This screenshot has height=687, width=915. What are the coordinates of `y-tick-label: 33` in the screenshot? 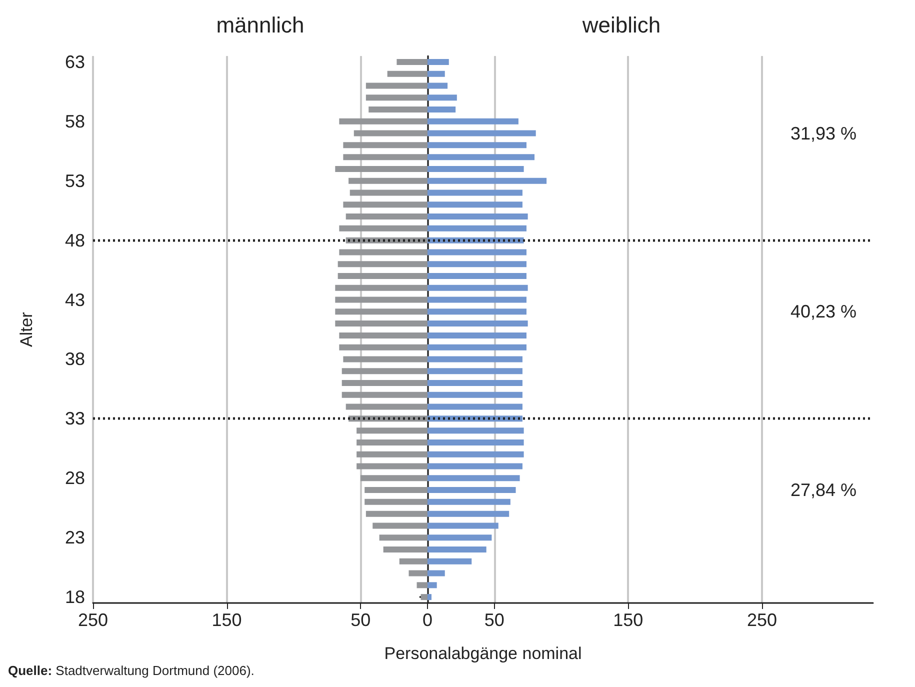 It's located at (74, 418).